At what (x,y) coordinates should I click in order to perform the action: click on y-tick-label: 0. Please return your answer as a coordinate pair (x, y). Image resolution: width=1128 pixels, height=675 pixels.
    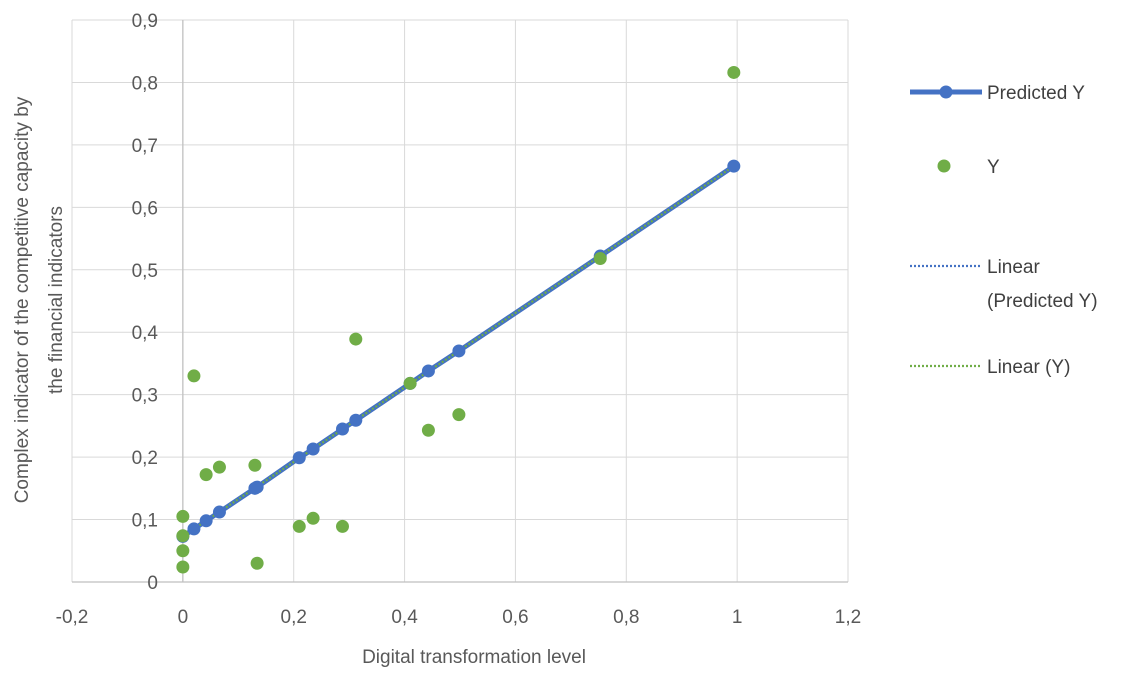
    Looking at the image, I should click on (152, 583).